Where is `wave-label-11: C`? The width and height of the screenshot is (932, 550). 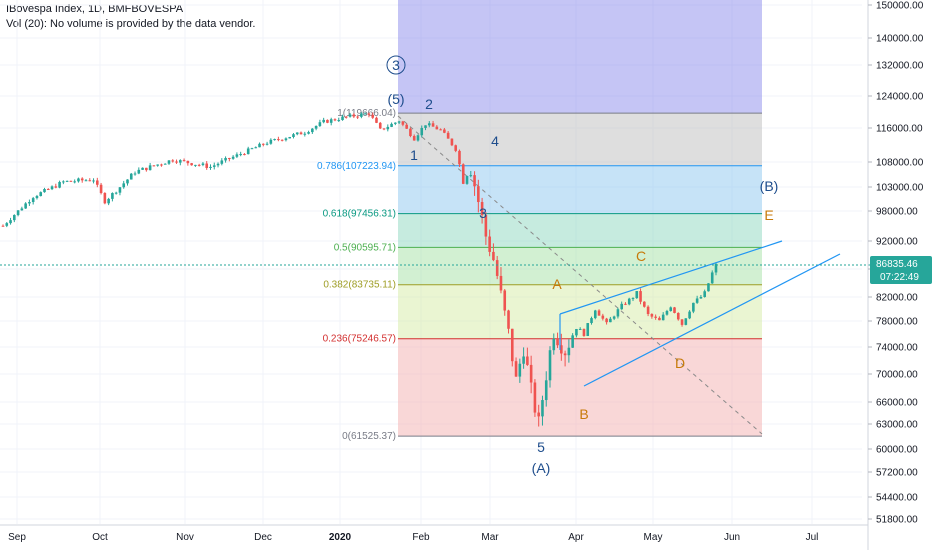 wave-label-11: C is located at coordinates (641, 256).